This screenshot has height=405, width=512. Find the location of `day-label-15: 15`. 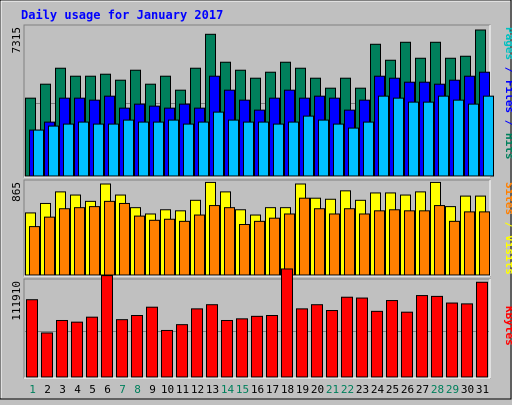

day-label-15: 15 is located at coordinates (242, 389).